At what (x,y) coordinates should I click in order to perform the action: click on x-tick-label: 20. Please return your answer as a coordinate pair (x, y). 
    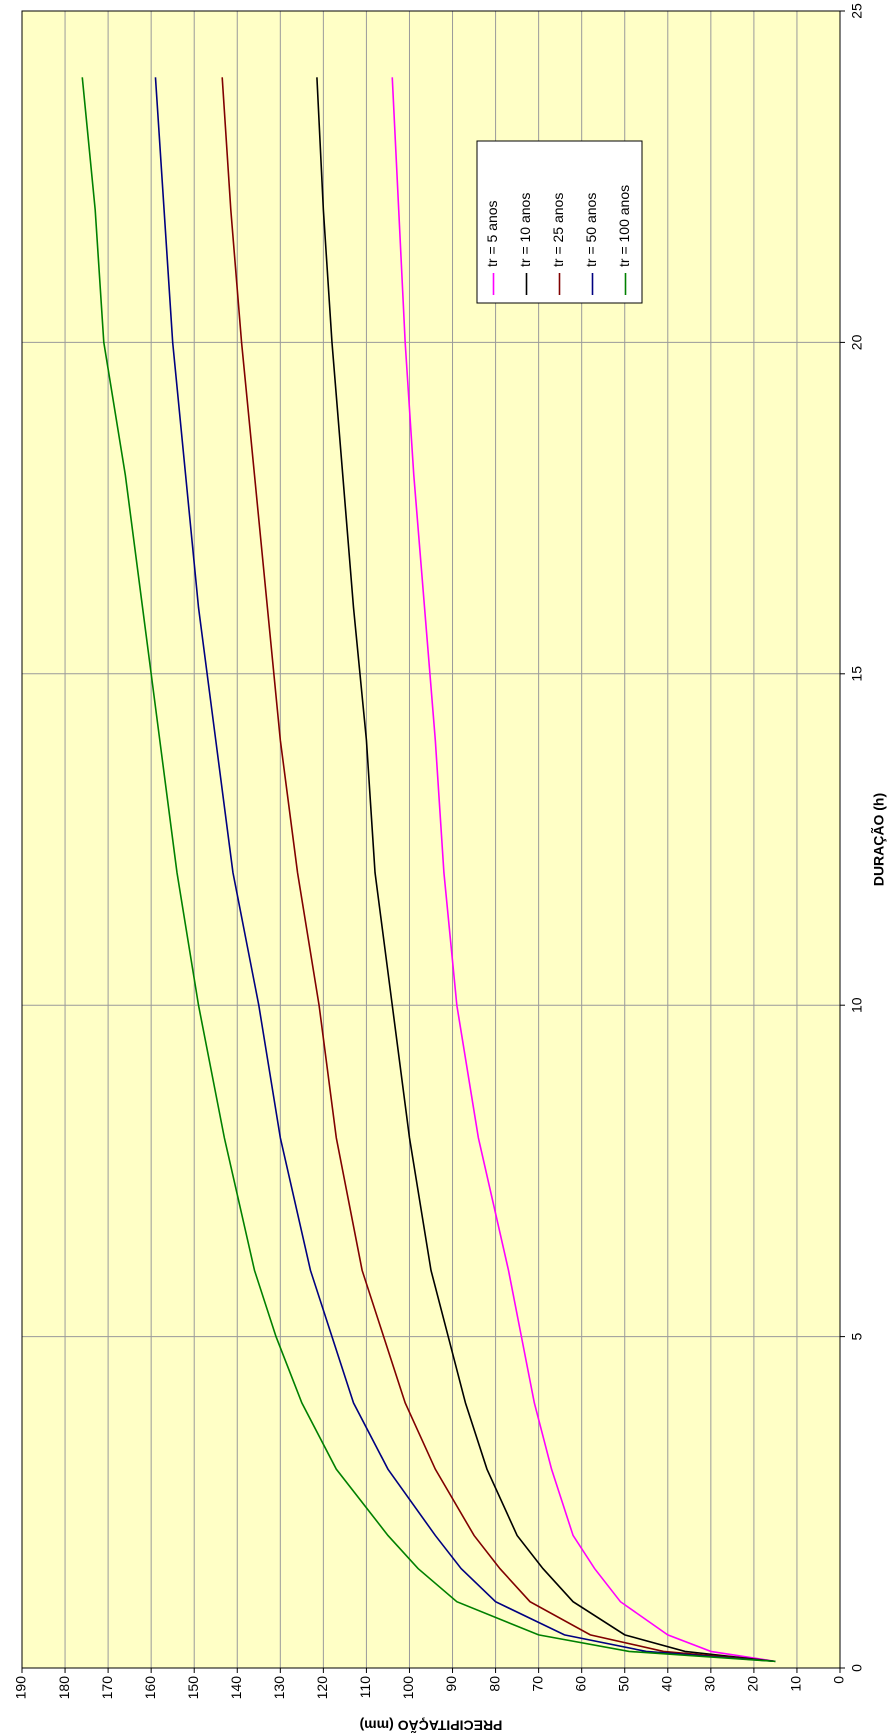
    Looking at the image, I should click on (857, 342).